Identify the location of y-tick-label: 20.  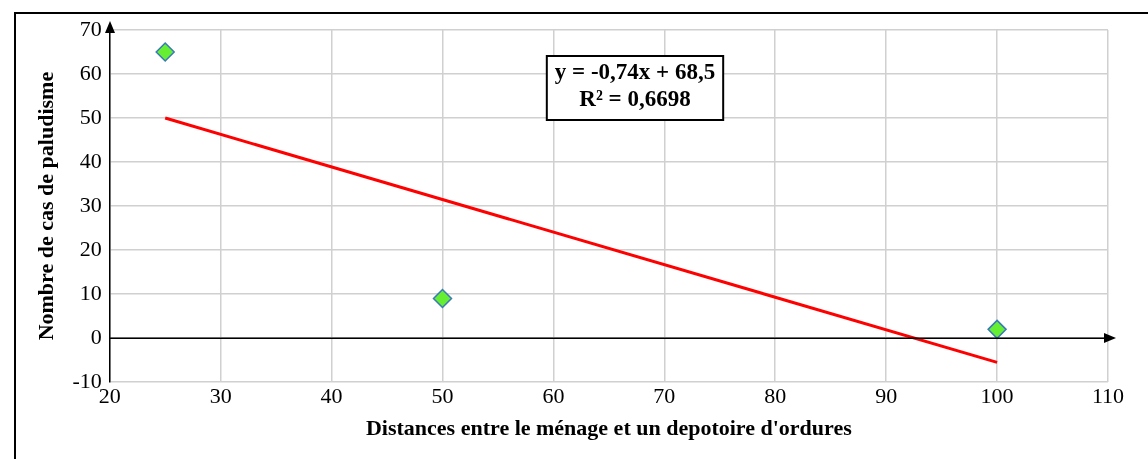
(90, 248).